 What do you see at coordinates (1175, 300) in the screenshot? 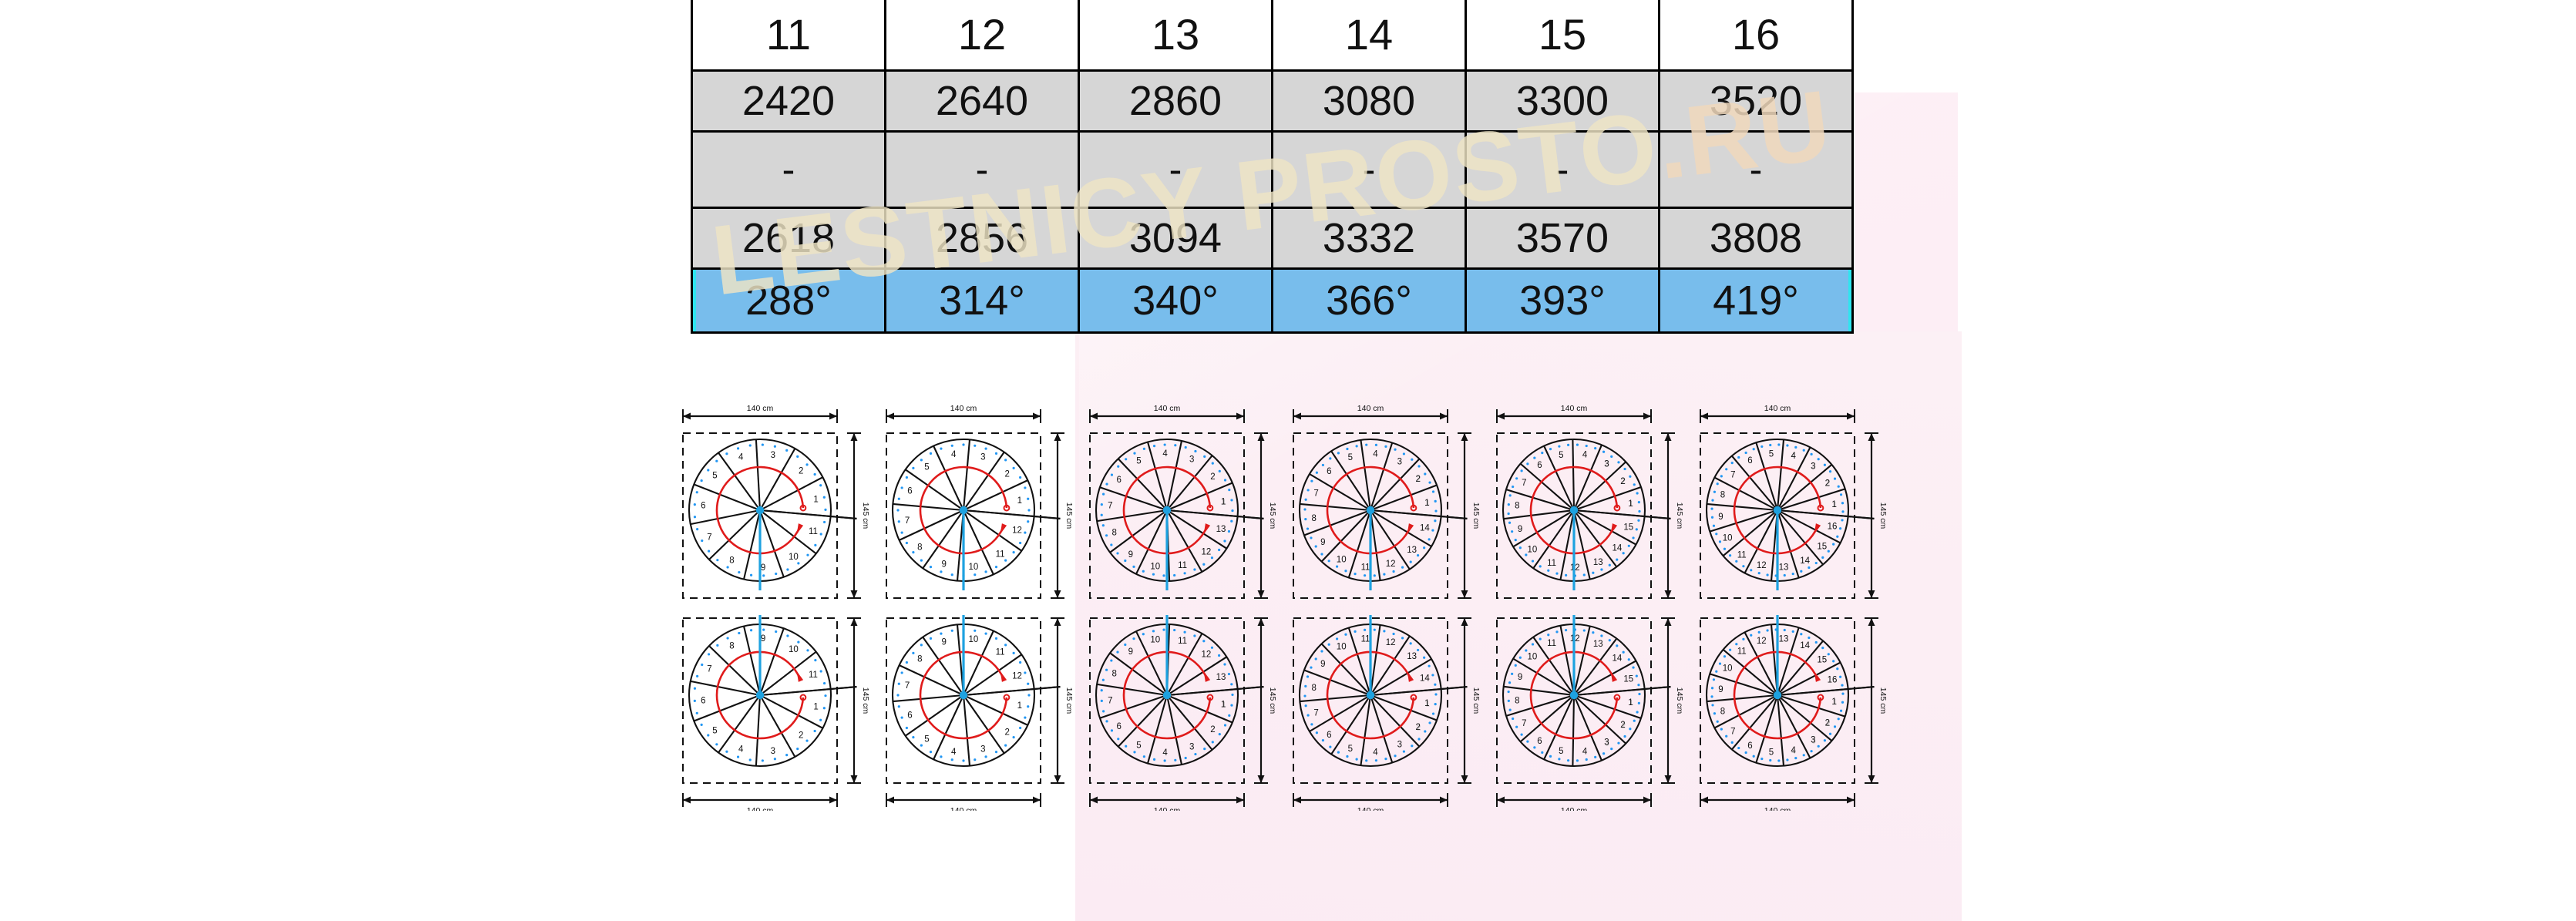
I see `cell-rotation-angle-13: 340°` at bounding box center [1175, 300].